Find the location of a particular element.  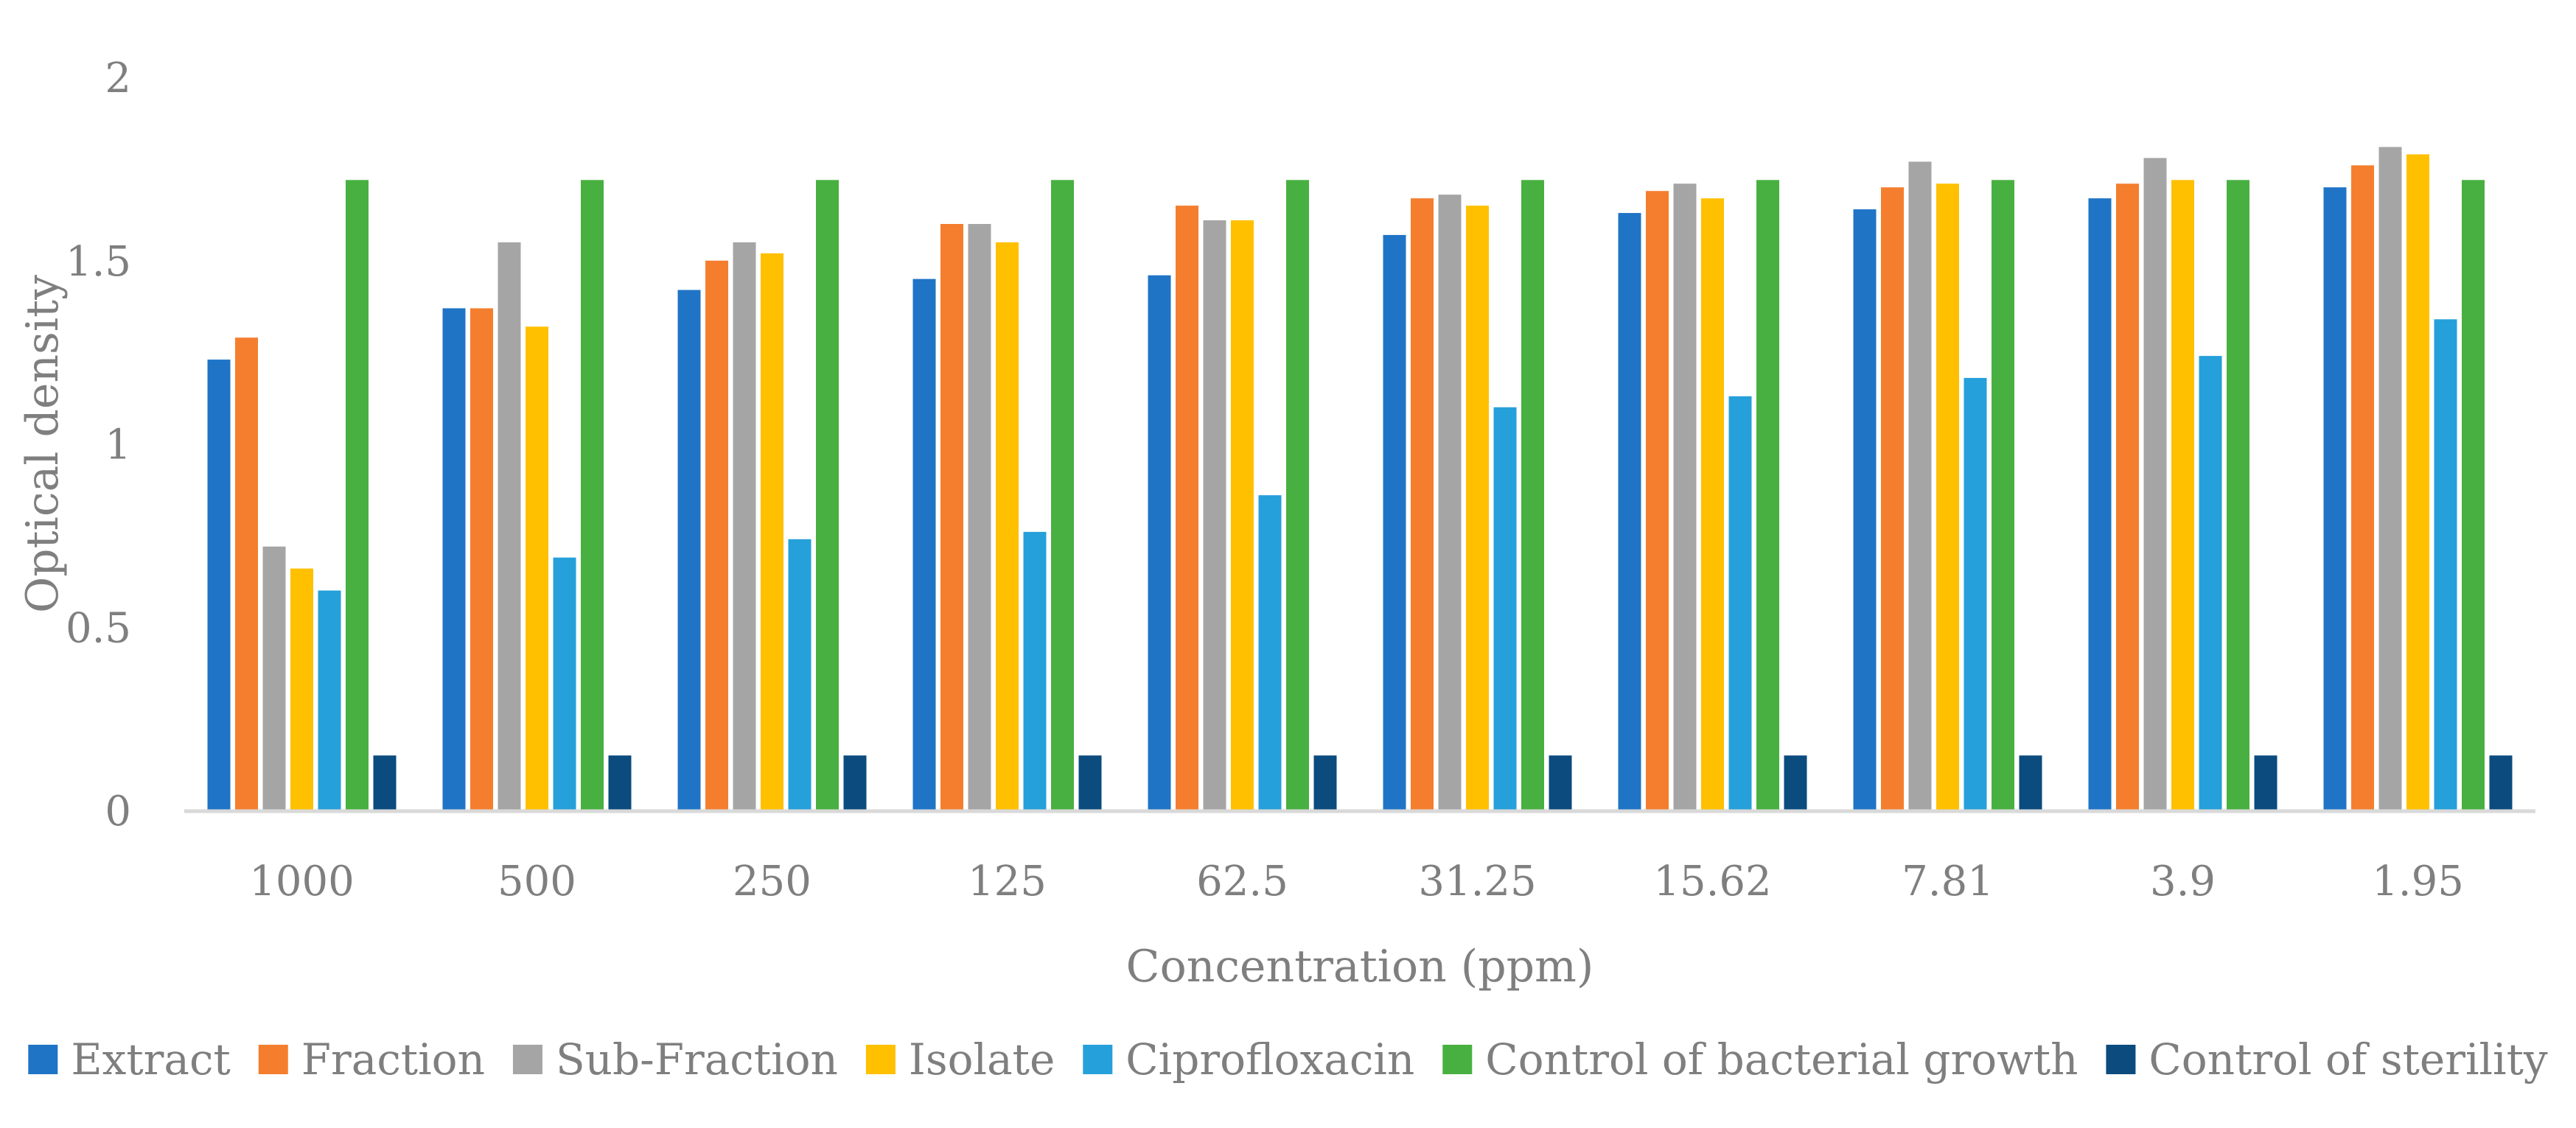

legend-item: Control of sterility is located at coordinates (2327, 1059).